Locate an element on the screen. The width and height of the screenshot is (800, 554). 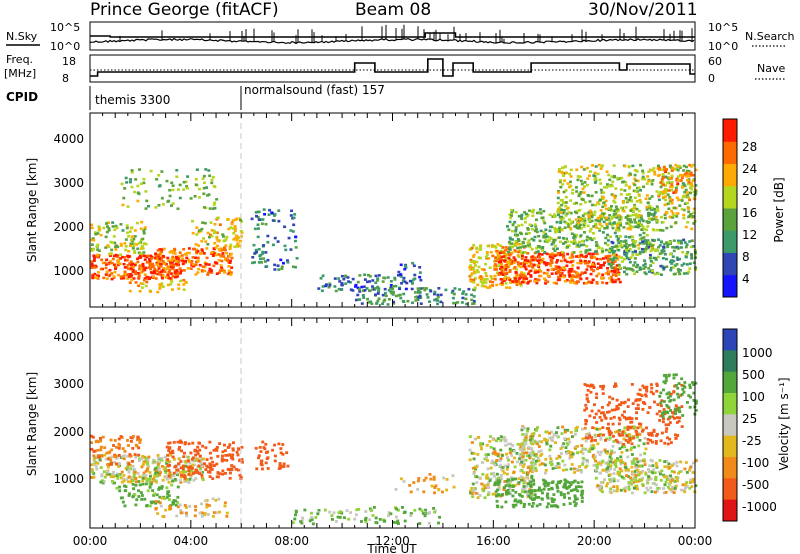
cpid-segment-1: themis 3300 is located at coordinates (132, 100).